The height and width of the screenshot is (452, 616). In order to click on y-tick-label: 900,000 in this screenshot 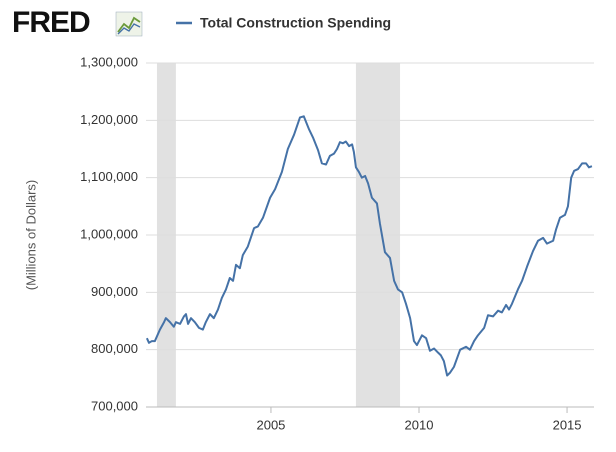, I will do `click(114, 291)`.